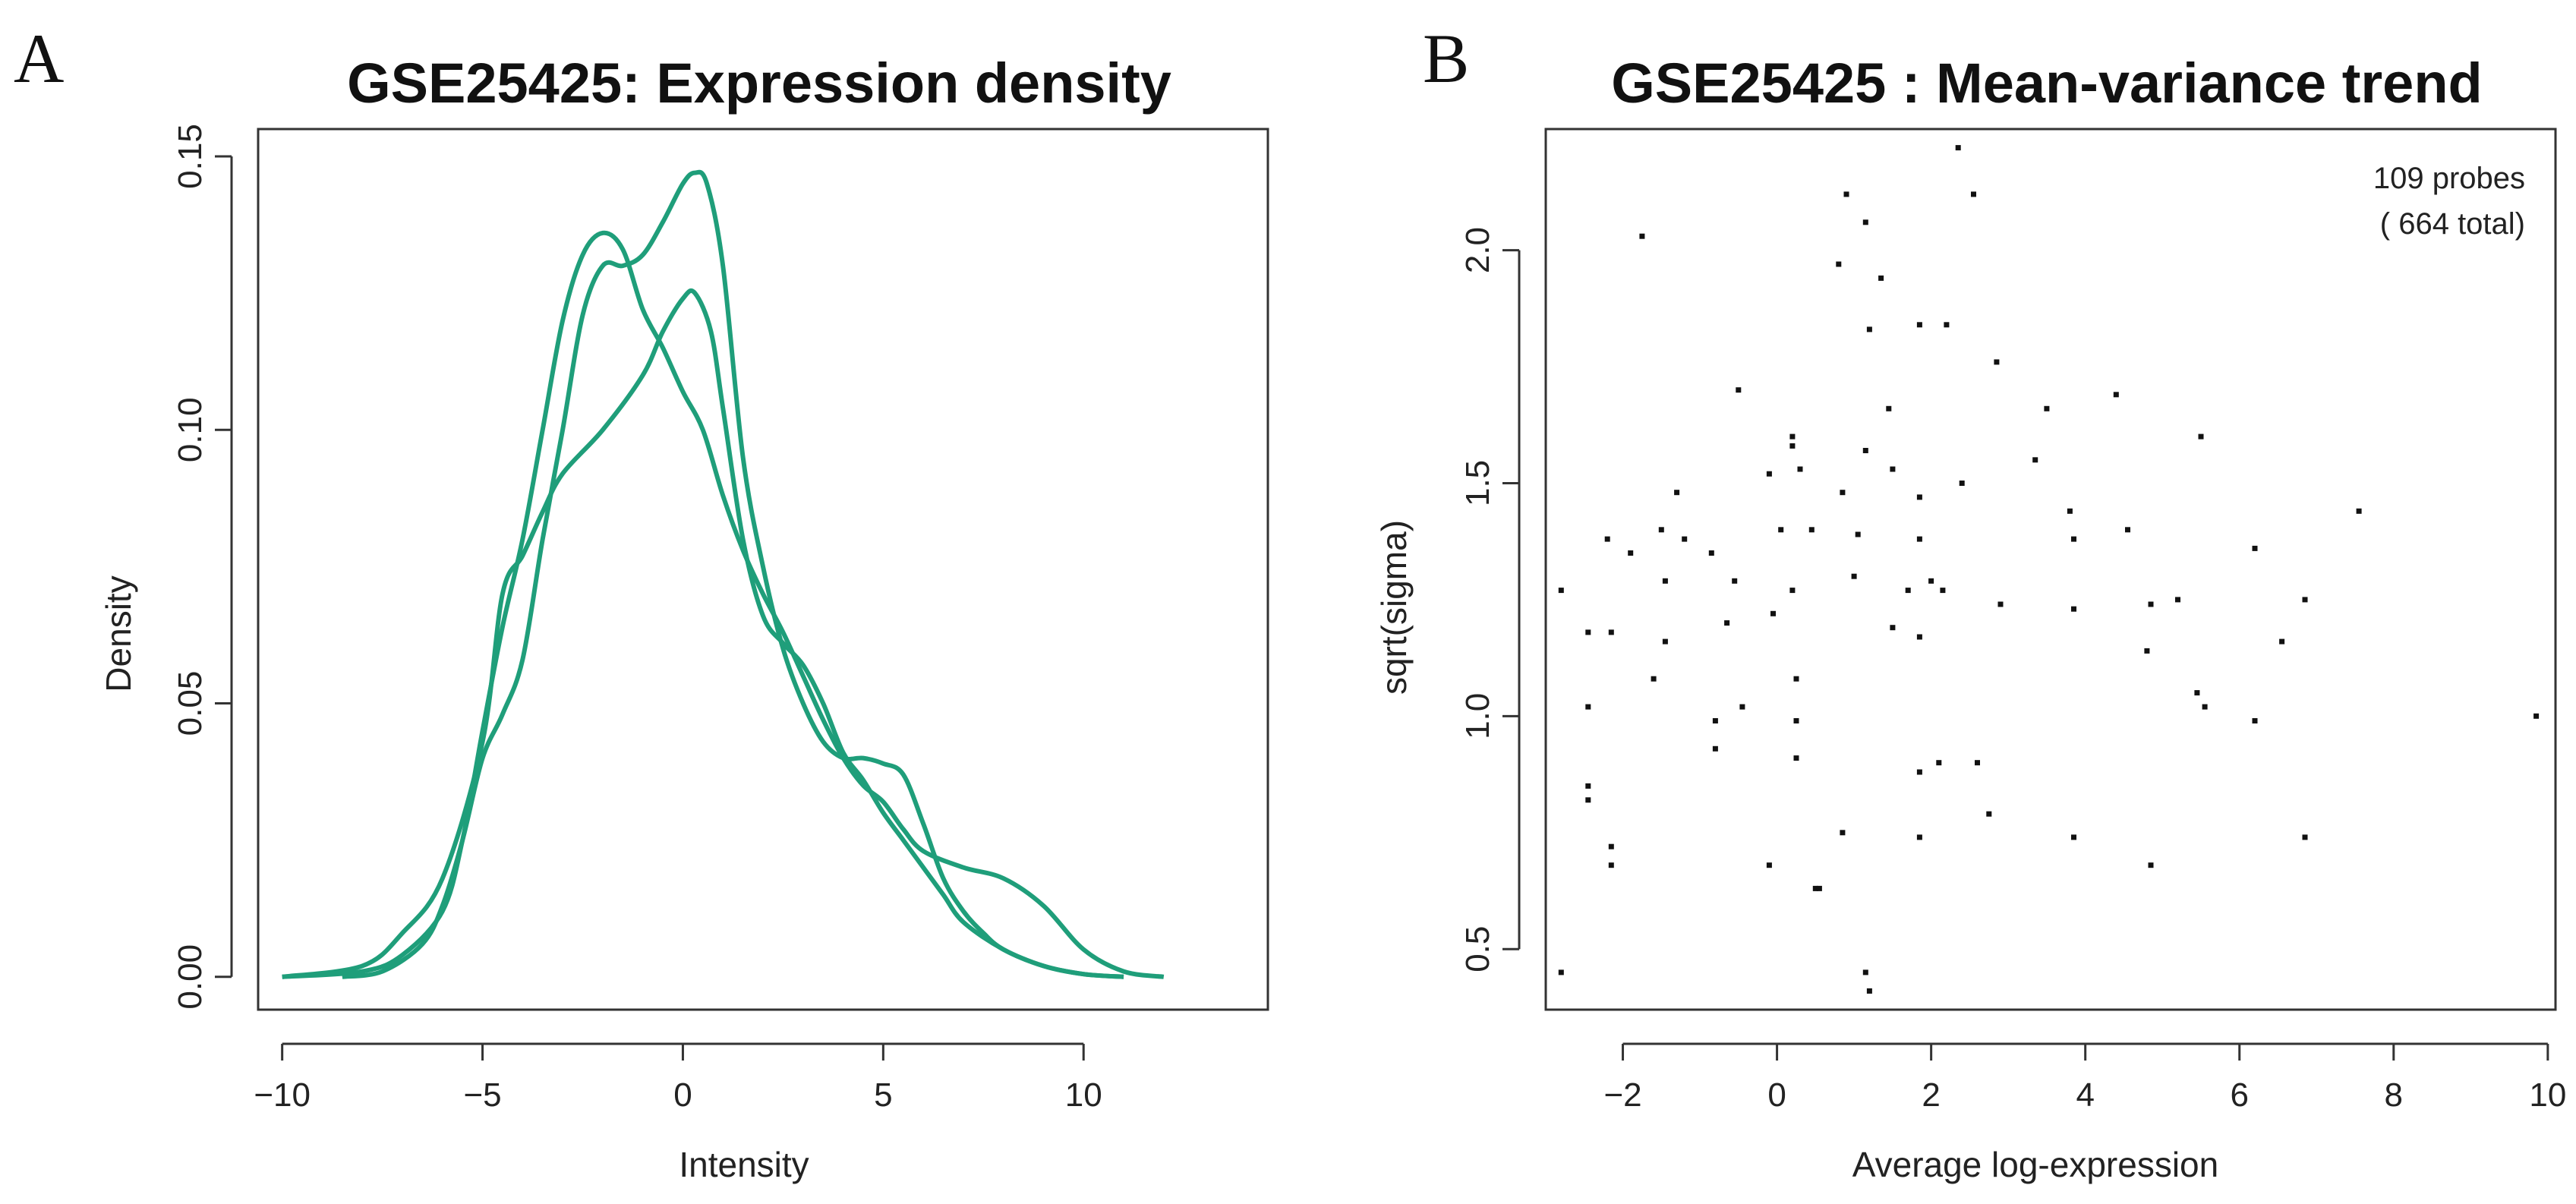  I want to click on x-axis-label: Average log-expression, so click(2035, 1164).